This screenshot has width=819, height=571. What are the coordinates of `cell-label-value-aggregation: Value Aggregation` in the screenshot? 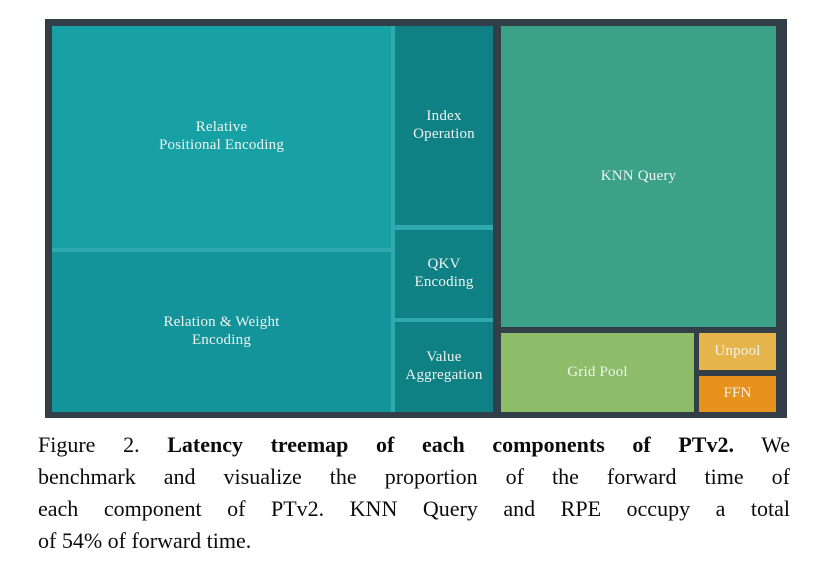 It's located at (444, 366).